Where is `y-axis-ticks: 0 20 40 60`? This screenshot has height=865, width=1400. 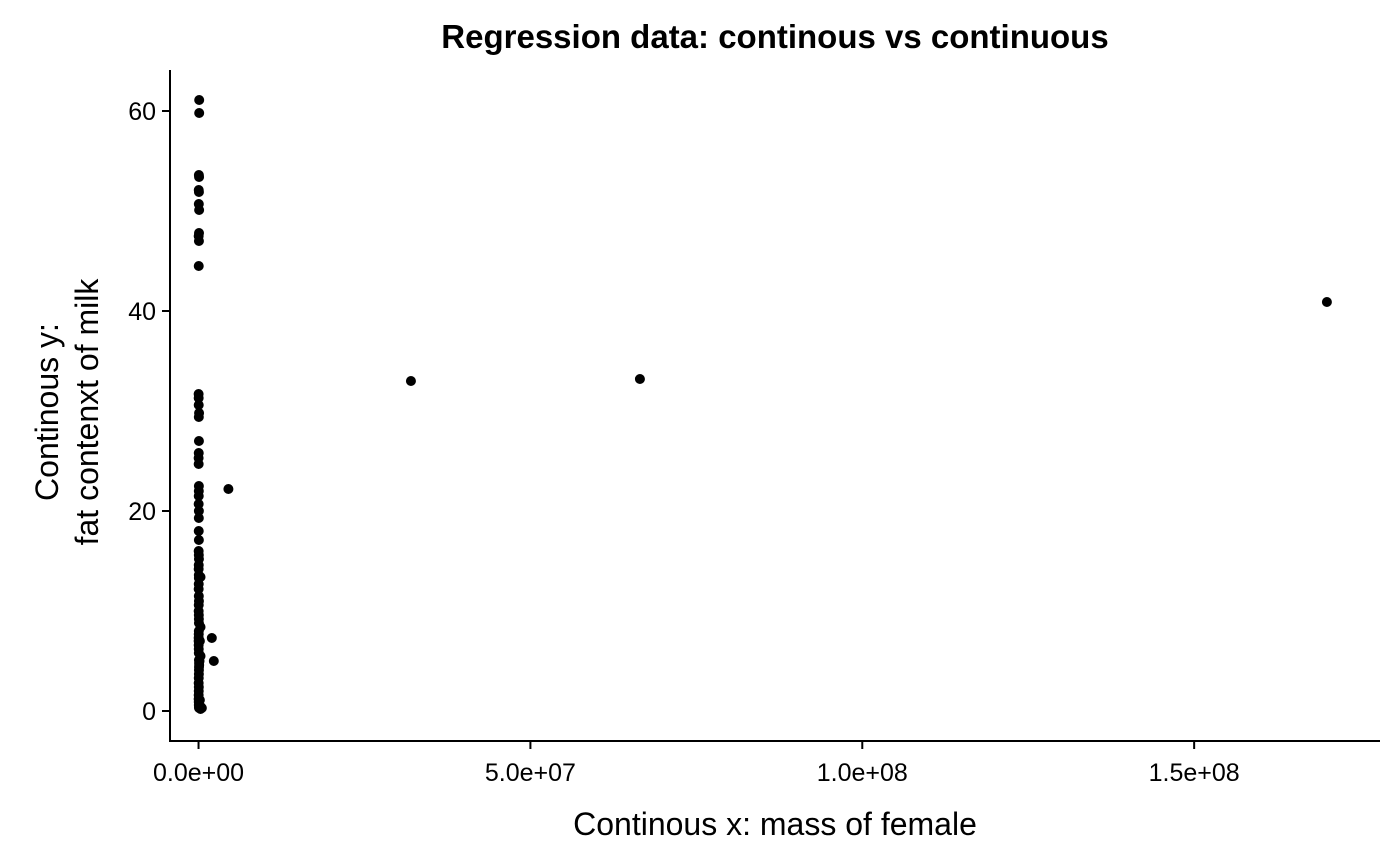 y-axis-ticks: 0 20 40 60 is located at coordinates (149, 412).